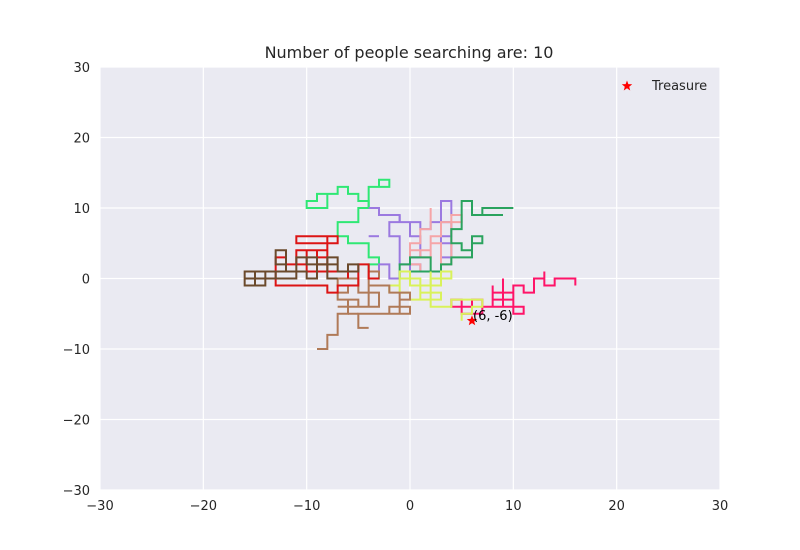 This screenshot has width=800, height=550. Describe the element at coordinates (81, 139) in the screenshot. I see `y-tick-label: 20` at that location.